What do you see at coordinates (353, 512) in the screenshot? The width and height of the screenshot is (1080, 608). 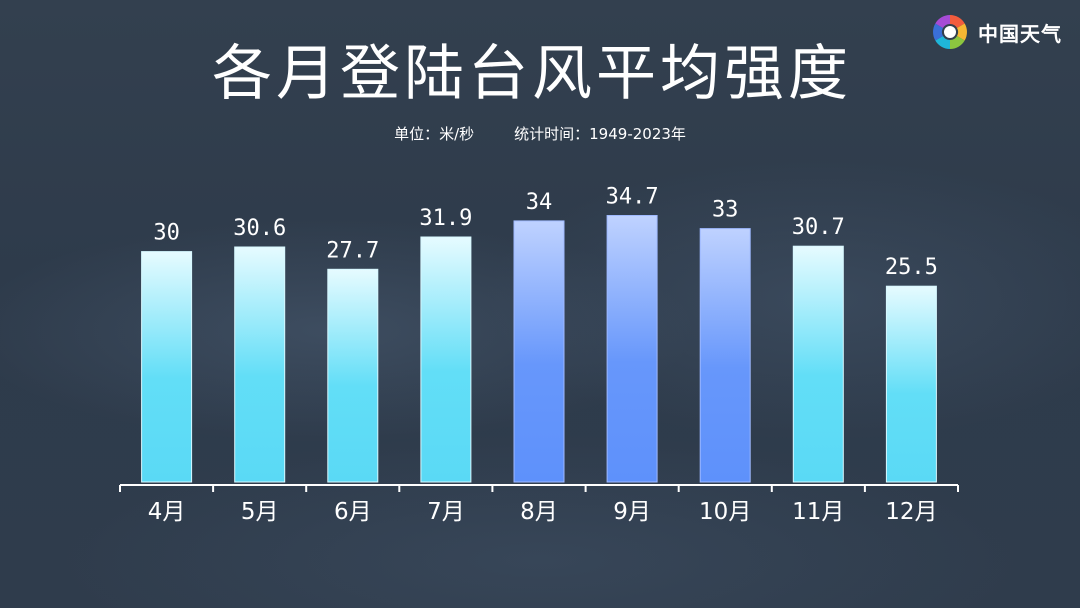 I see `tick-label-6月: 6月` at bounding box center [353, 512].